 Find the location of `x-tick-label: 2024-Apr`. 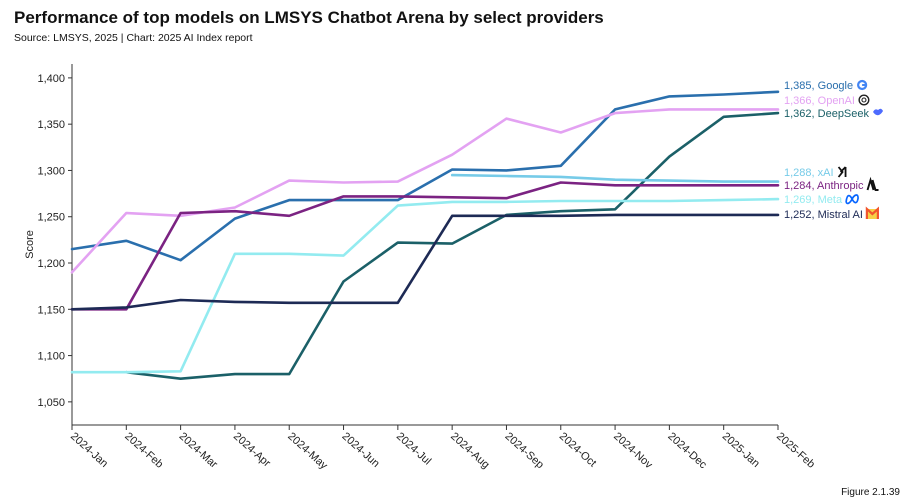

x-tick-label: 2024-Apr is located at coordinates (252, 449).